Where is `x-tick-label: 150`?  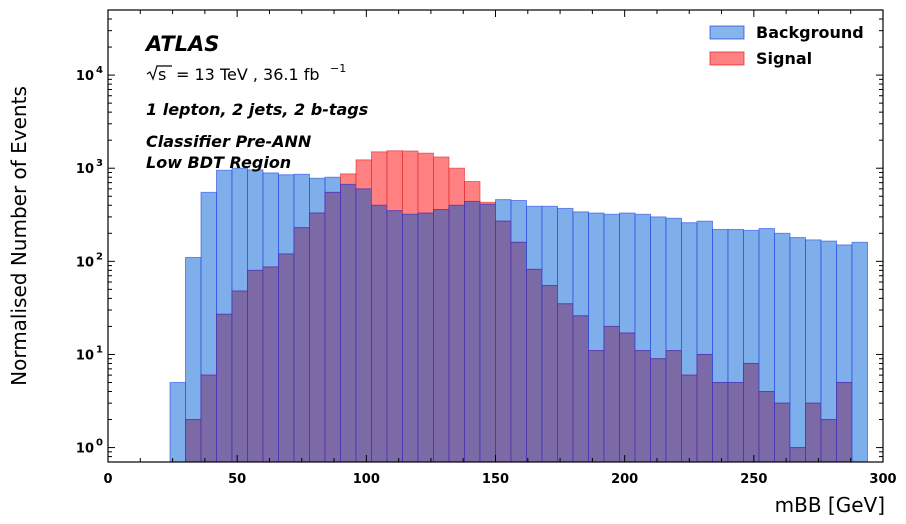
x-tick-label: 150 is located at coordinates (495, 479).